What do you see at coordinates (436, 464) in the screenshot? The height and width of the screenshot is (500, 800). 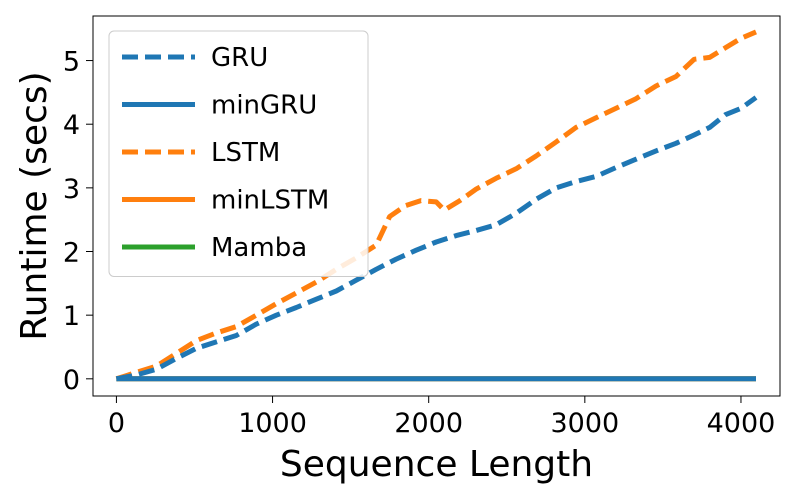 I see `x-axis-label: Sequence Length` at bounding box center [436, 464].